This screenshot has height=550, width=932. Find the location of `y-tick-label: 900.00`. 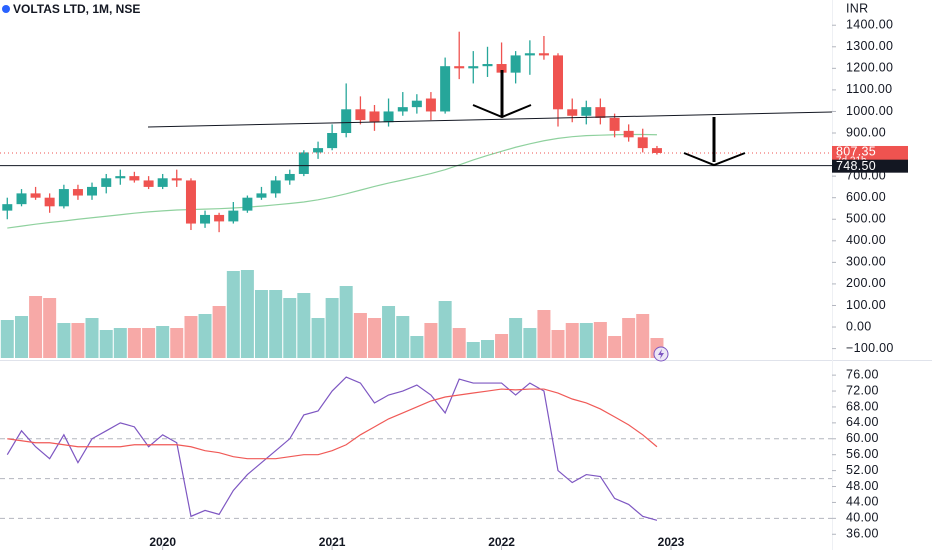

y-tick-label: 900.00 is located at coordinates (866, 132).